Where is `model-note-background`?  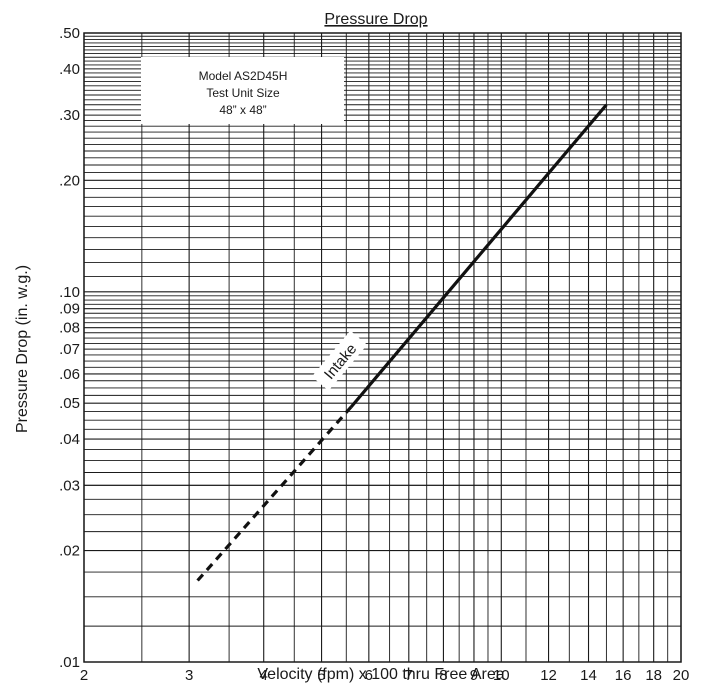 model-note-background is located at coordinates (242, 90).